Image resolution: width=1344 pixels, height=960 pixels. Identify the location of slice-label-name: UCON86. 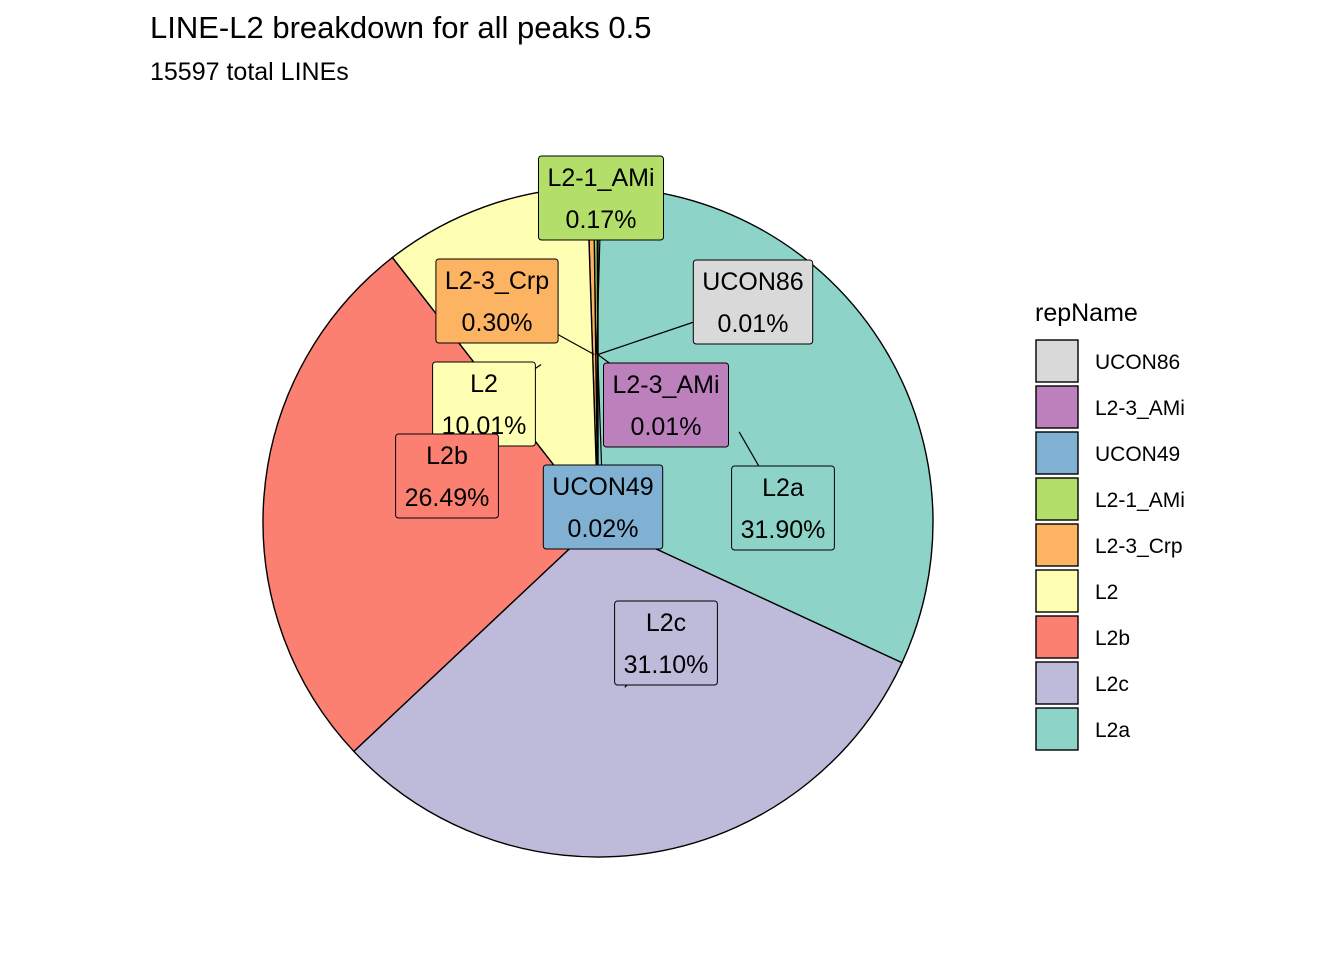
(752, 282).